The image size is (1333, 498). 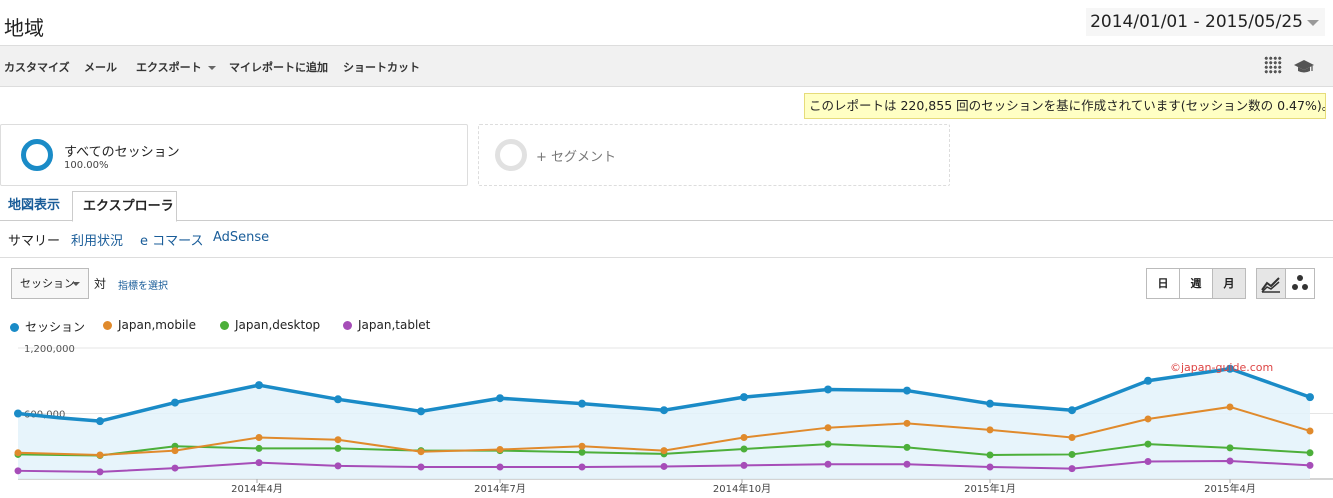 I want to click on grain-month-button: 月, so click(x=1229, y=283).